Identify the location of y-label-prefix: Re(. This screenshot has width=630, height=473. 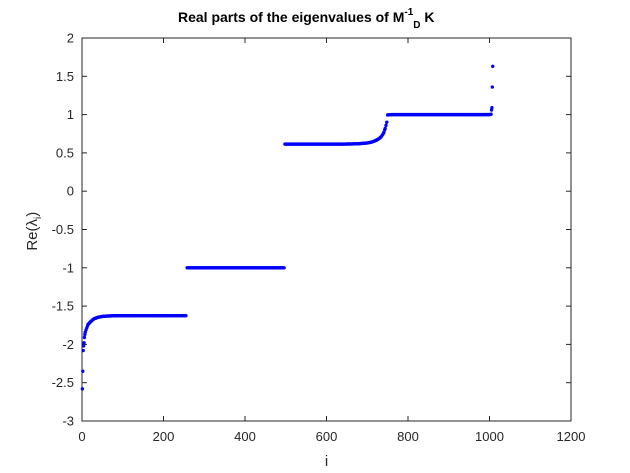
(32, 238).